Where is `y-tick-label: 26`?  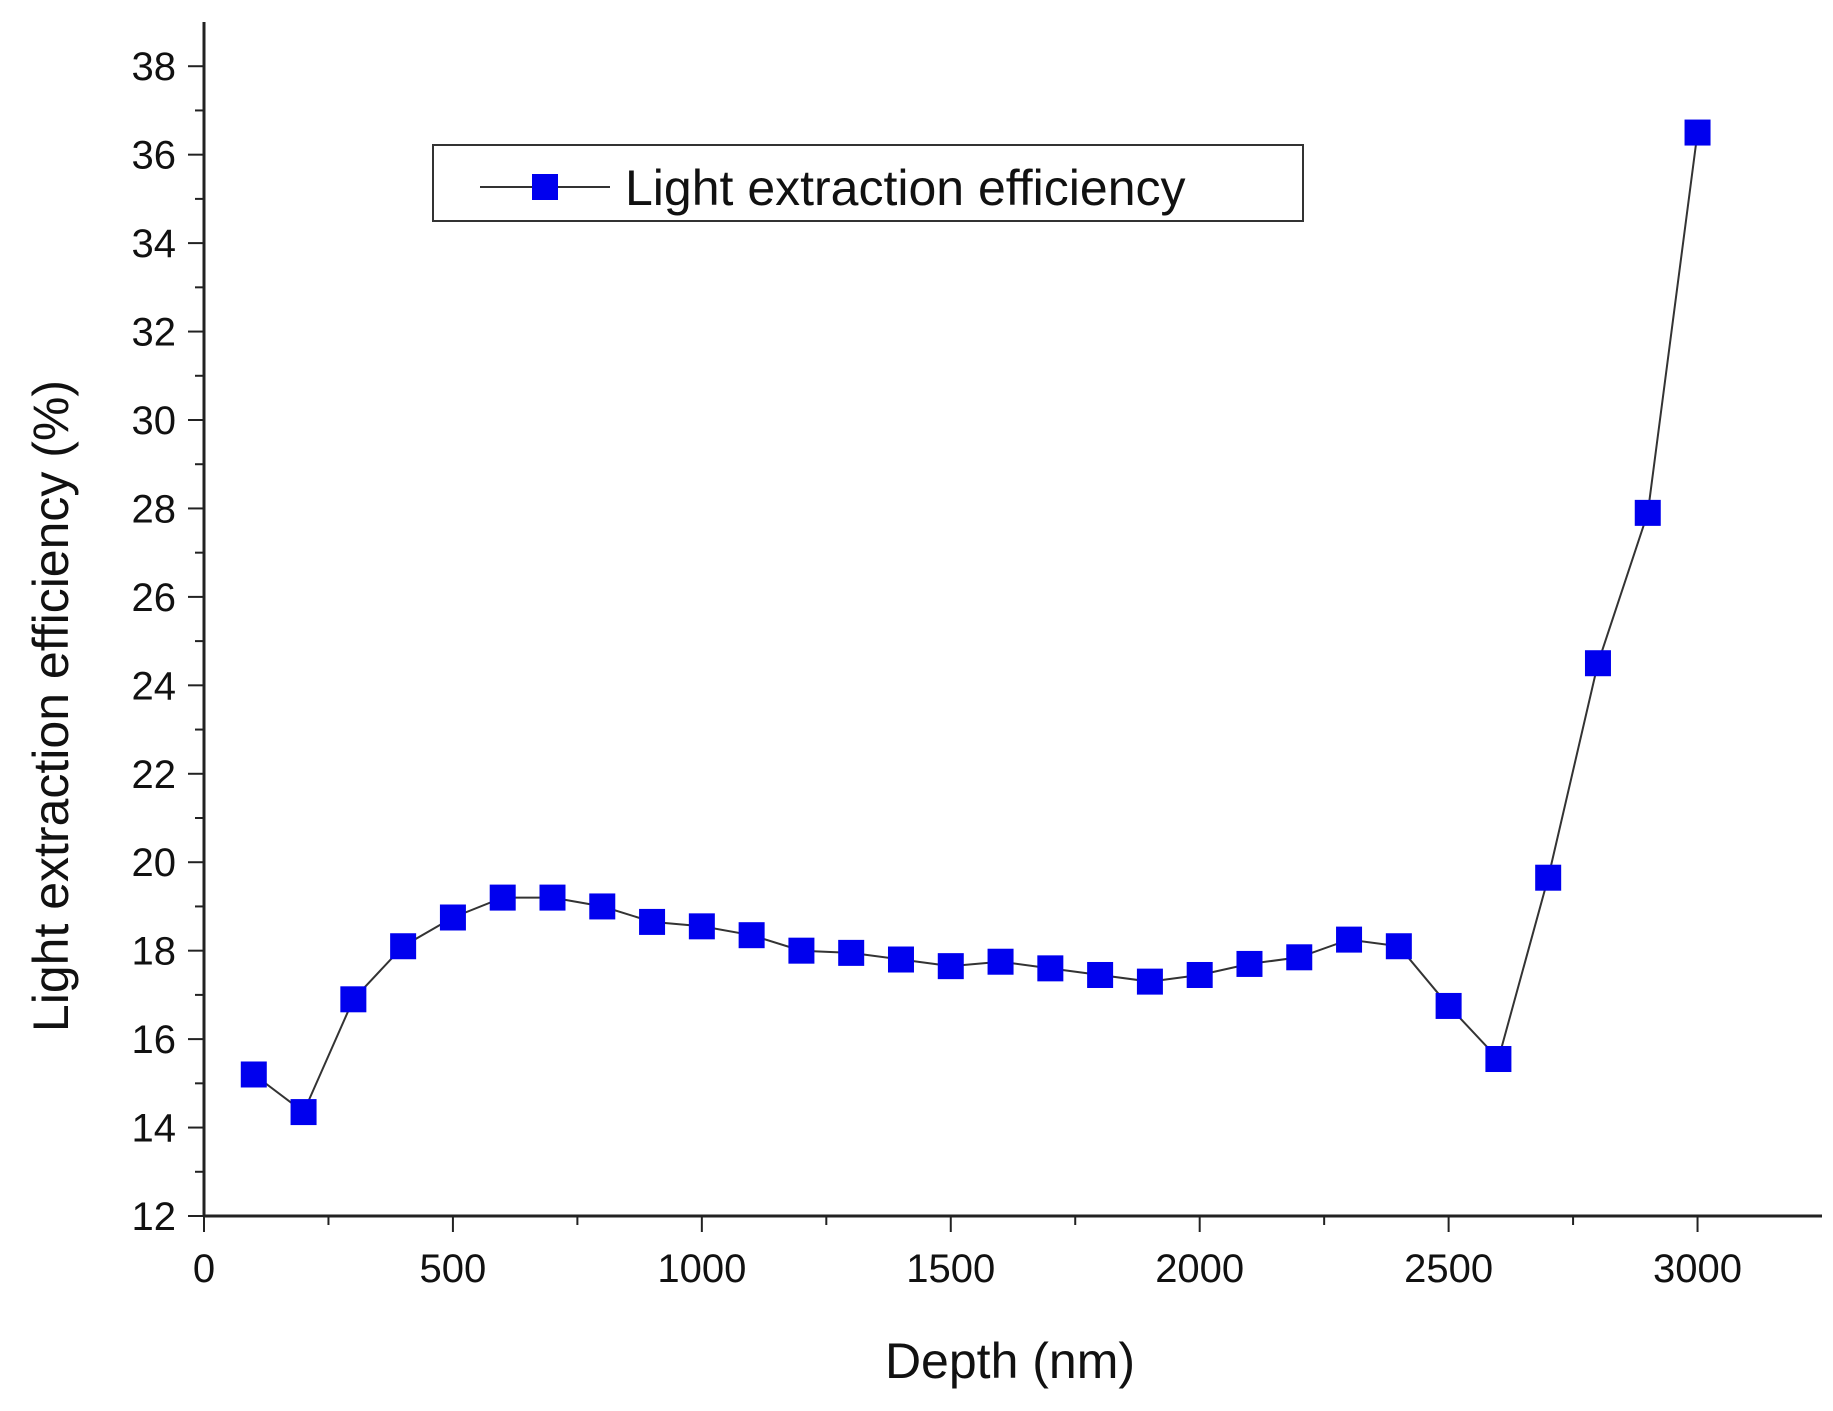
y-tick-label: 26 is located at coordinates (154, 598).